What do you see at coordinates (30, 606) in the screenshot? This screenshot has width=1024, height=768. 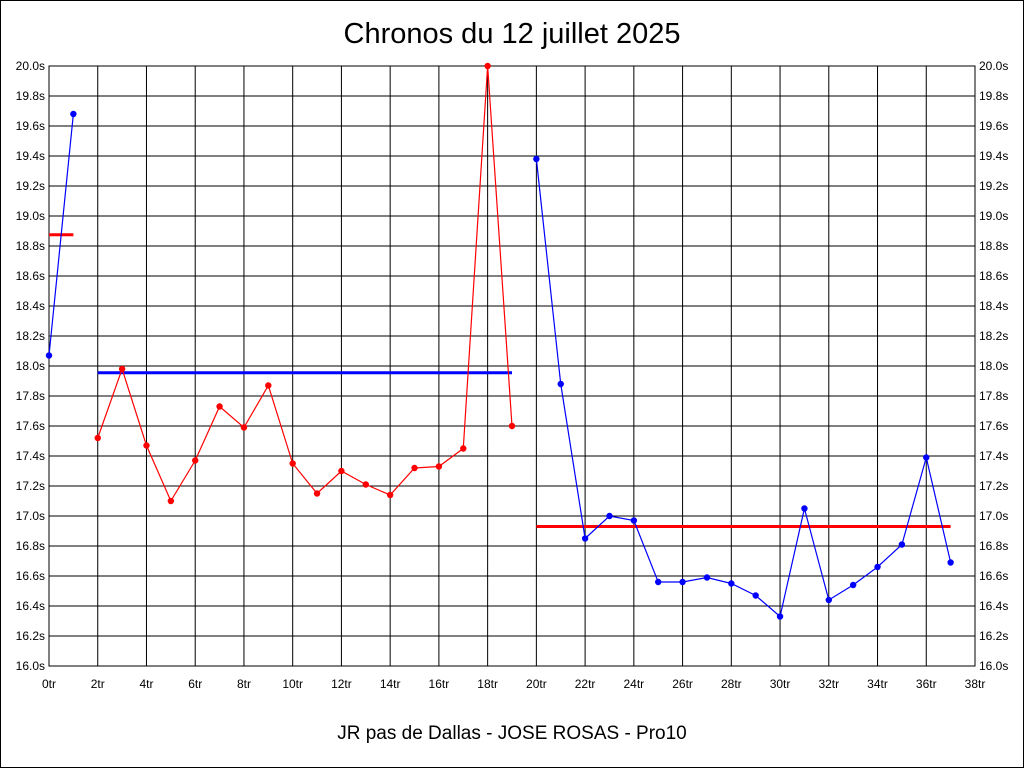 I see `y-tick-label-left: 16.4s` at bounding box center [30, 606].